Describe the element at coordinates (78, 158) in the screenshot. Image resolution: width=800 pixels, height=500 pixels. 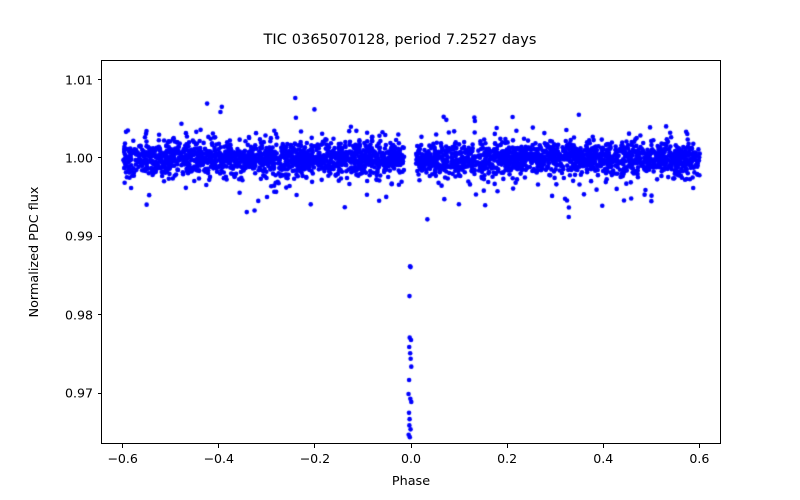
I see `y-tick-label: 1.00` at that location.